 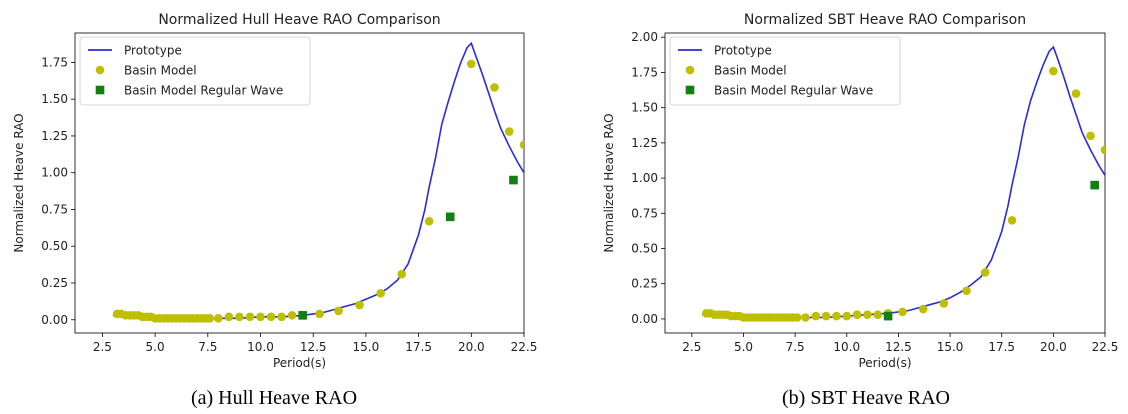 What do you see at coordinates (274, 398) in the screenshot?
I see `figure-caption: (a) Hull Heave RAO` at bounding box center [274, 398].